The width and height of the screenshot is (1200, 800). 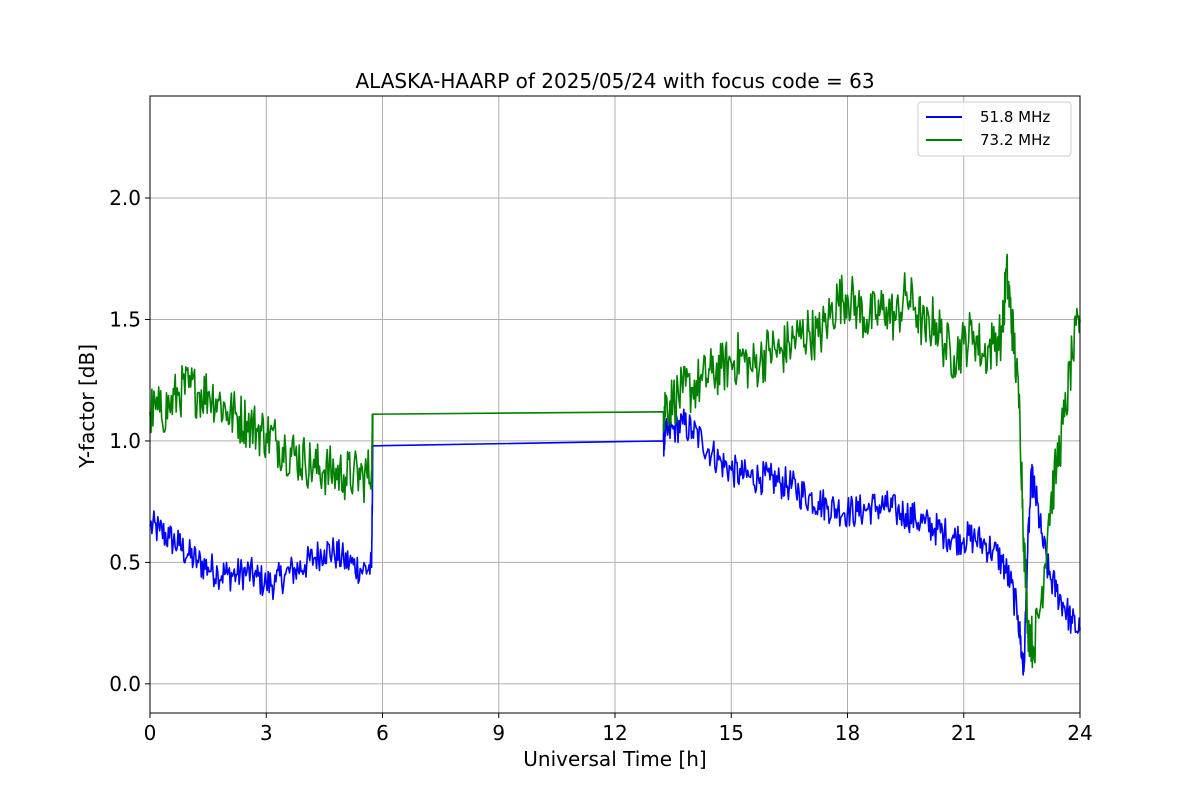 What do you see at coordinates (1015, 140) in the screenshot?
I see `legend-label-73-2: 73.2 MHz` at bounding box center [1015, 140].